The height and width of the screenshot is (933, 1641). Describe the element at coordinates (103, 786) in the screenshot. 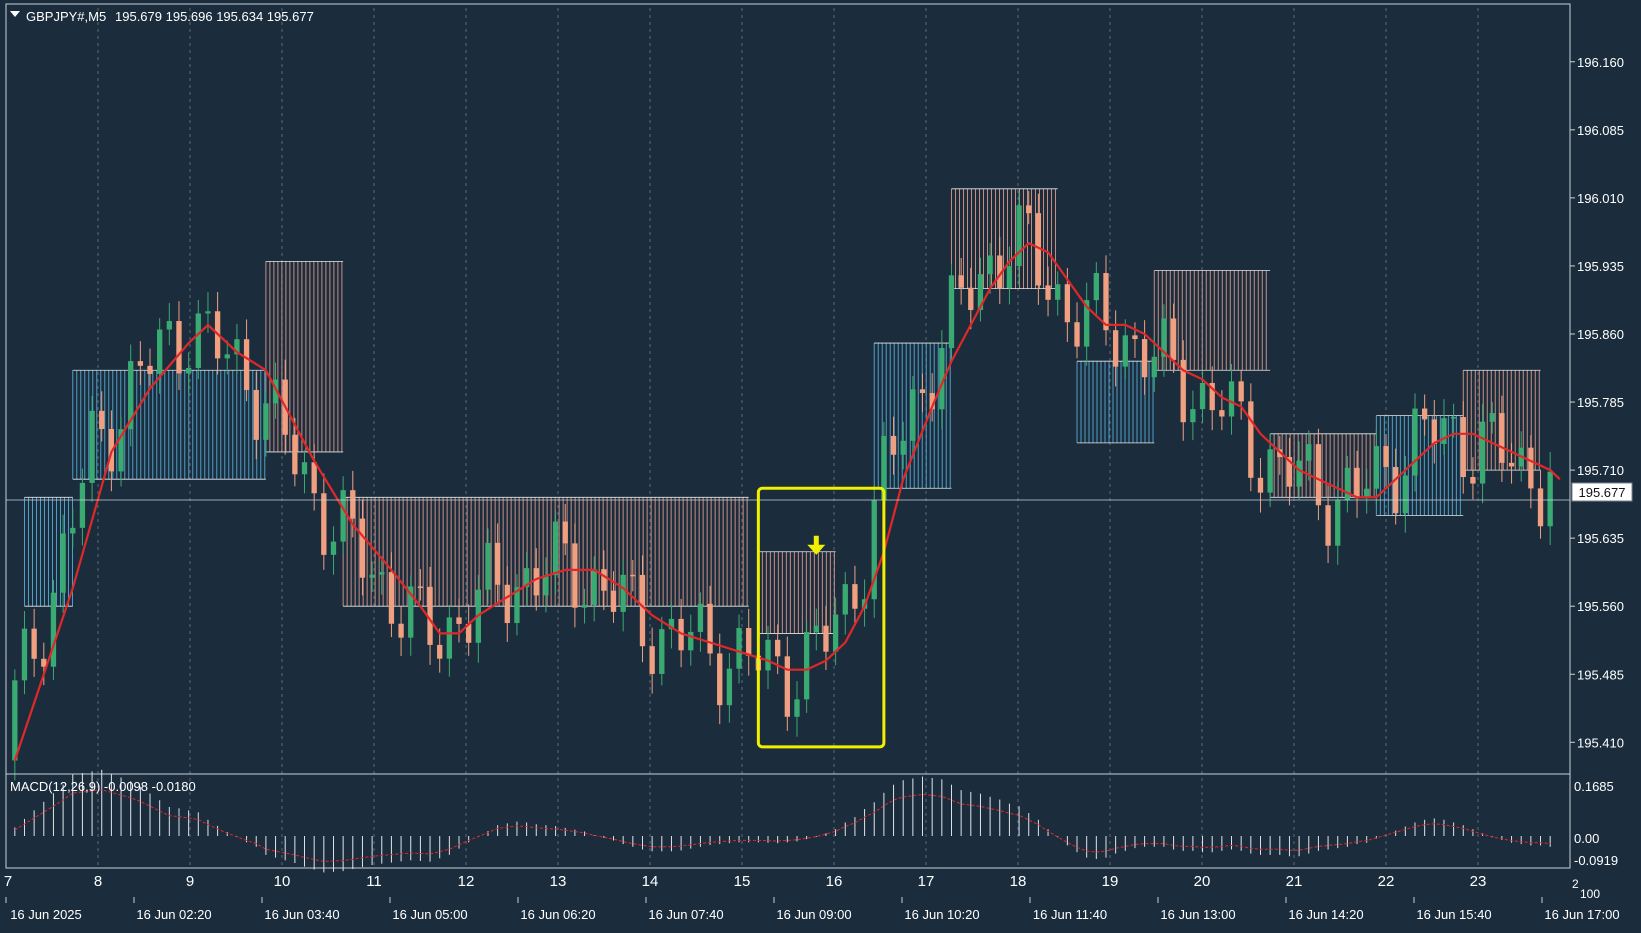

I see `macd-label: MACD(12,26,9) -0.0098 -0.0180` at that location.